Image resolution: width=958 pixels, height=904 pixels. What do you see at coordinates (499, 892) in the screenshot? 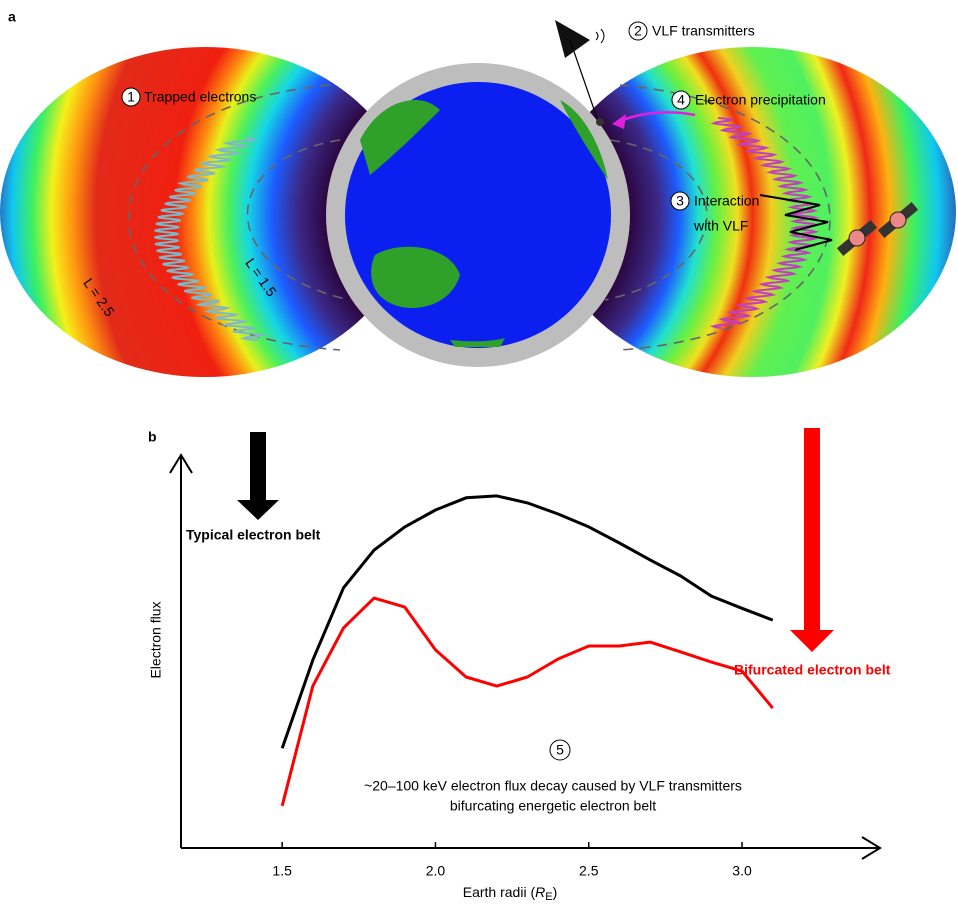
I see `x-label-text: Earth radii (` at bounding box center [499, 892].